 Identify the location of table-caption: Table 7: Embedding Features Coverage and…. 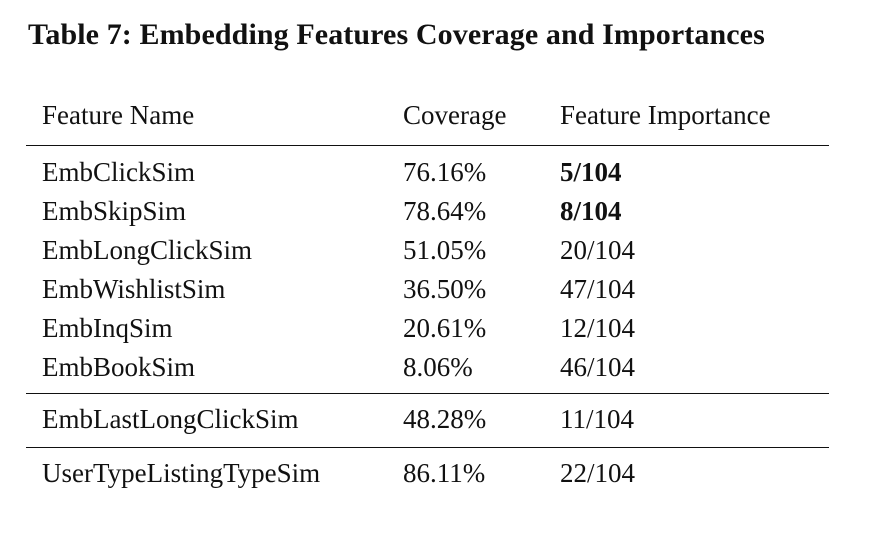
(396, 34).